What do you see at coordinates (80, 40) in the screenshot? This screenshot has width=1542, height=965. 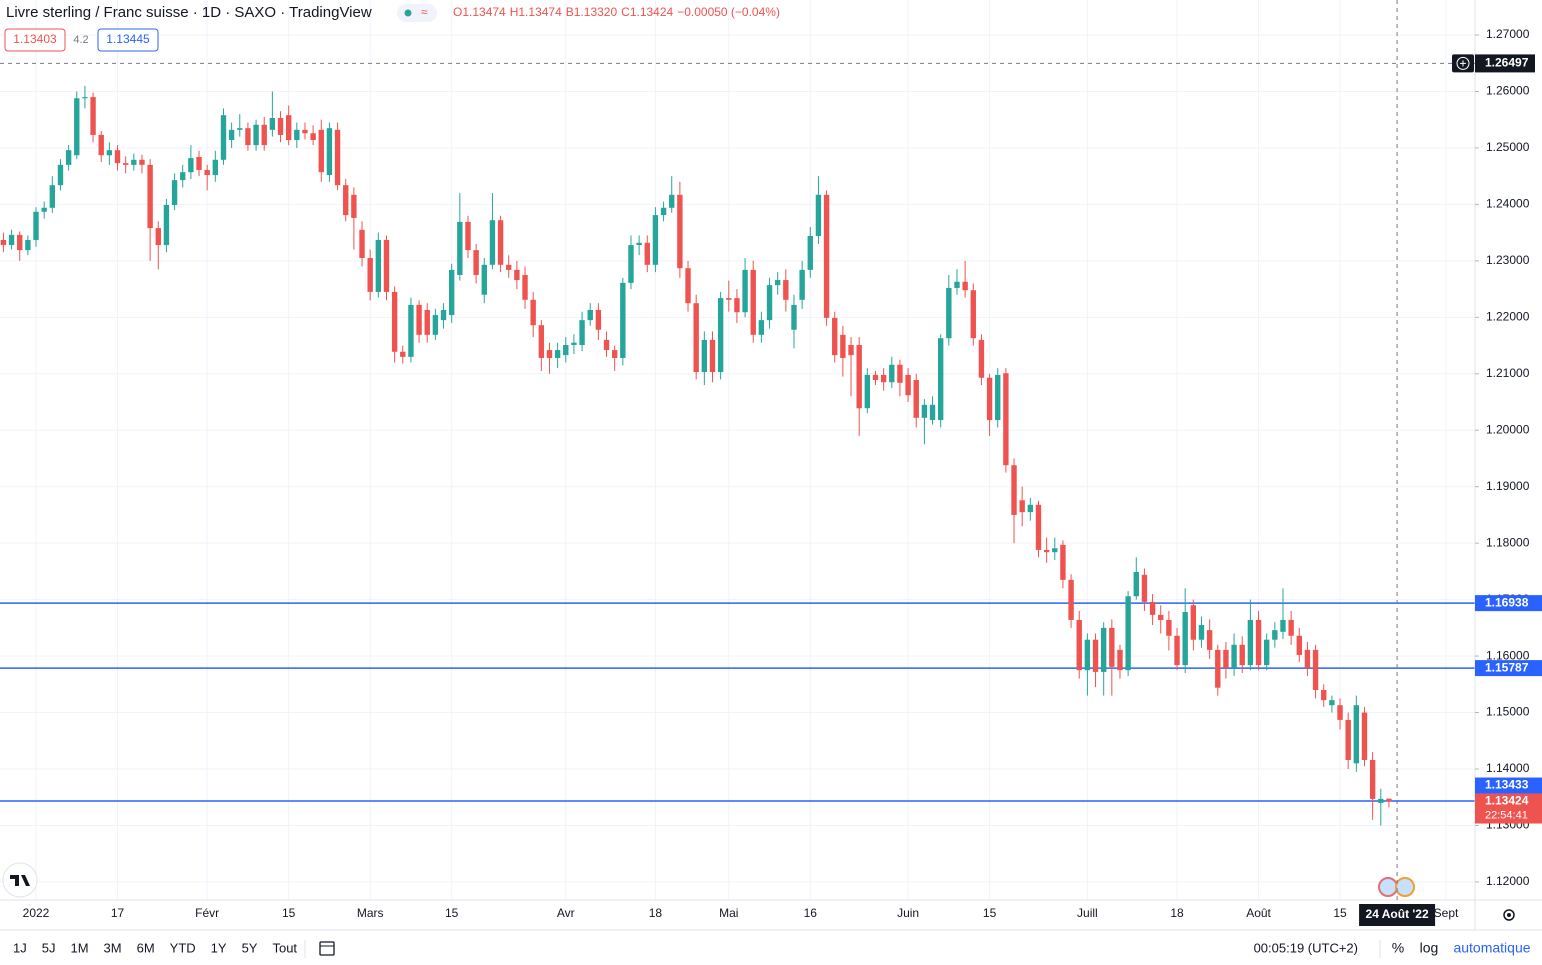 I see `spread: 4.2` at bounding box center [80, 40].